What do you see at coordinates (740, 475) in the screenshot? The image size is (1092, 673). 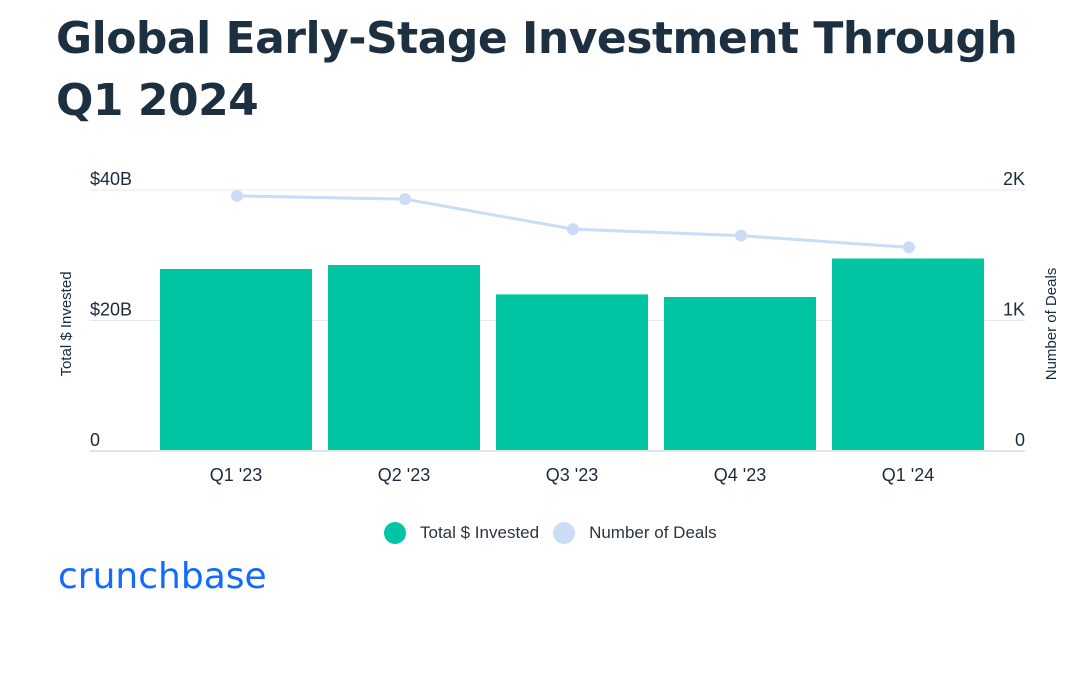 I see `x-tick-label: Q4 '23` at bounding box center [740, 475].